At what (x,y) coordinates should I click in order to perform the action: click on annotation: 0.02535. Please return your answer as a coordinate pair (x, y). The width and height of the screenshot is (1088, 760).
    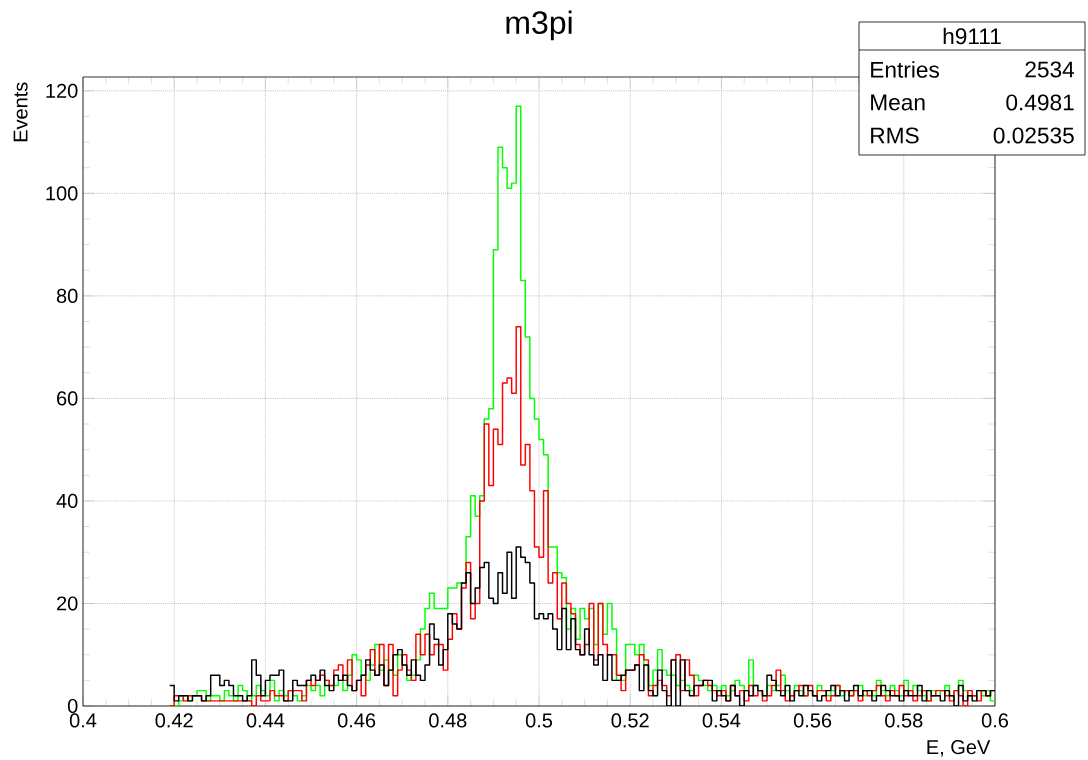
    Looking at the image, I should click on (1033, 135).